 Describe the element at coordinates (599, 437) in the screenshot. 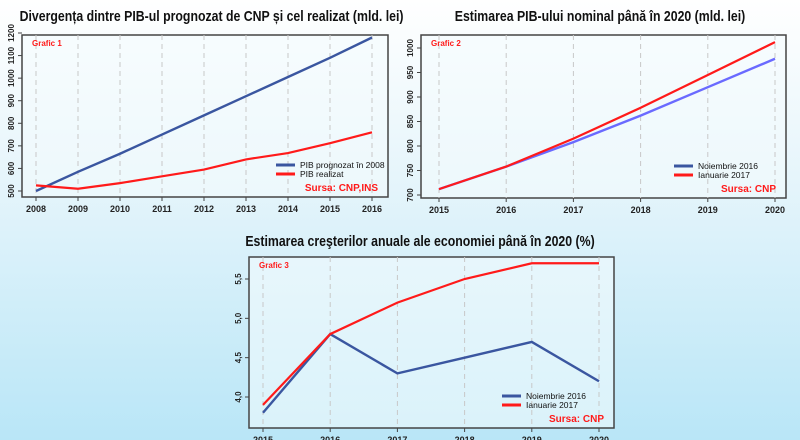

I see `chart3-xtick-label: 2020` at that location.